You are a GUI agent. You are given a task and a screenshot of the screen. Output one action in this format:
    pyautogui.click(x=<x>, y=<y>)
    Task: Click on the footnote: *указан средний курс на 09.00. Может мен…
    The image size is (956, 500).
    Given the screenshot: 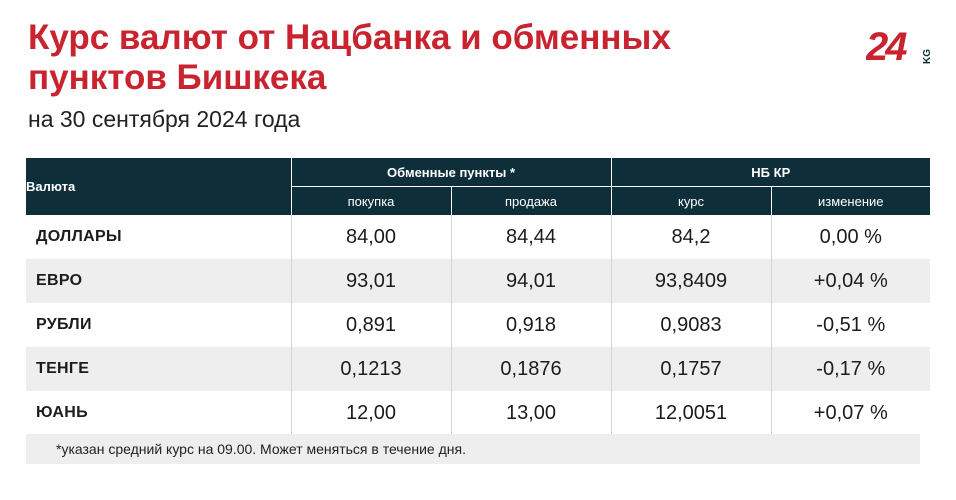 What is the action you would take?
    pyautogui.click(x=473, y=449)
    